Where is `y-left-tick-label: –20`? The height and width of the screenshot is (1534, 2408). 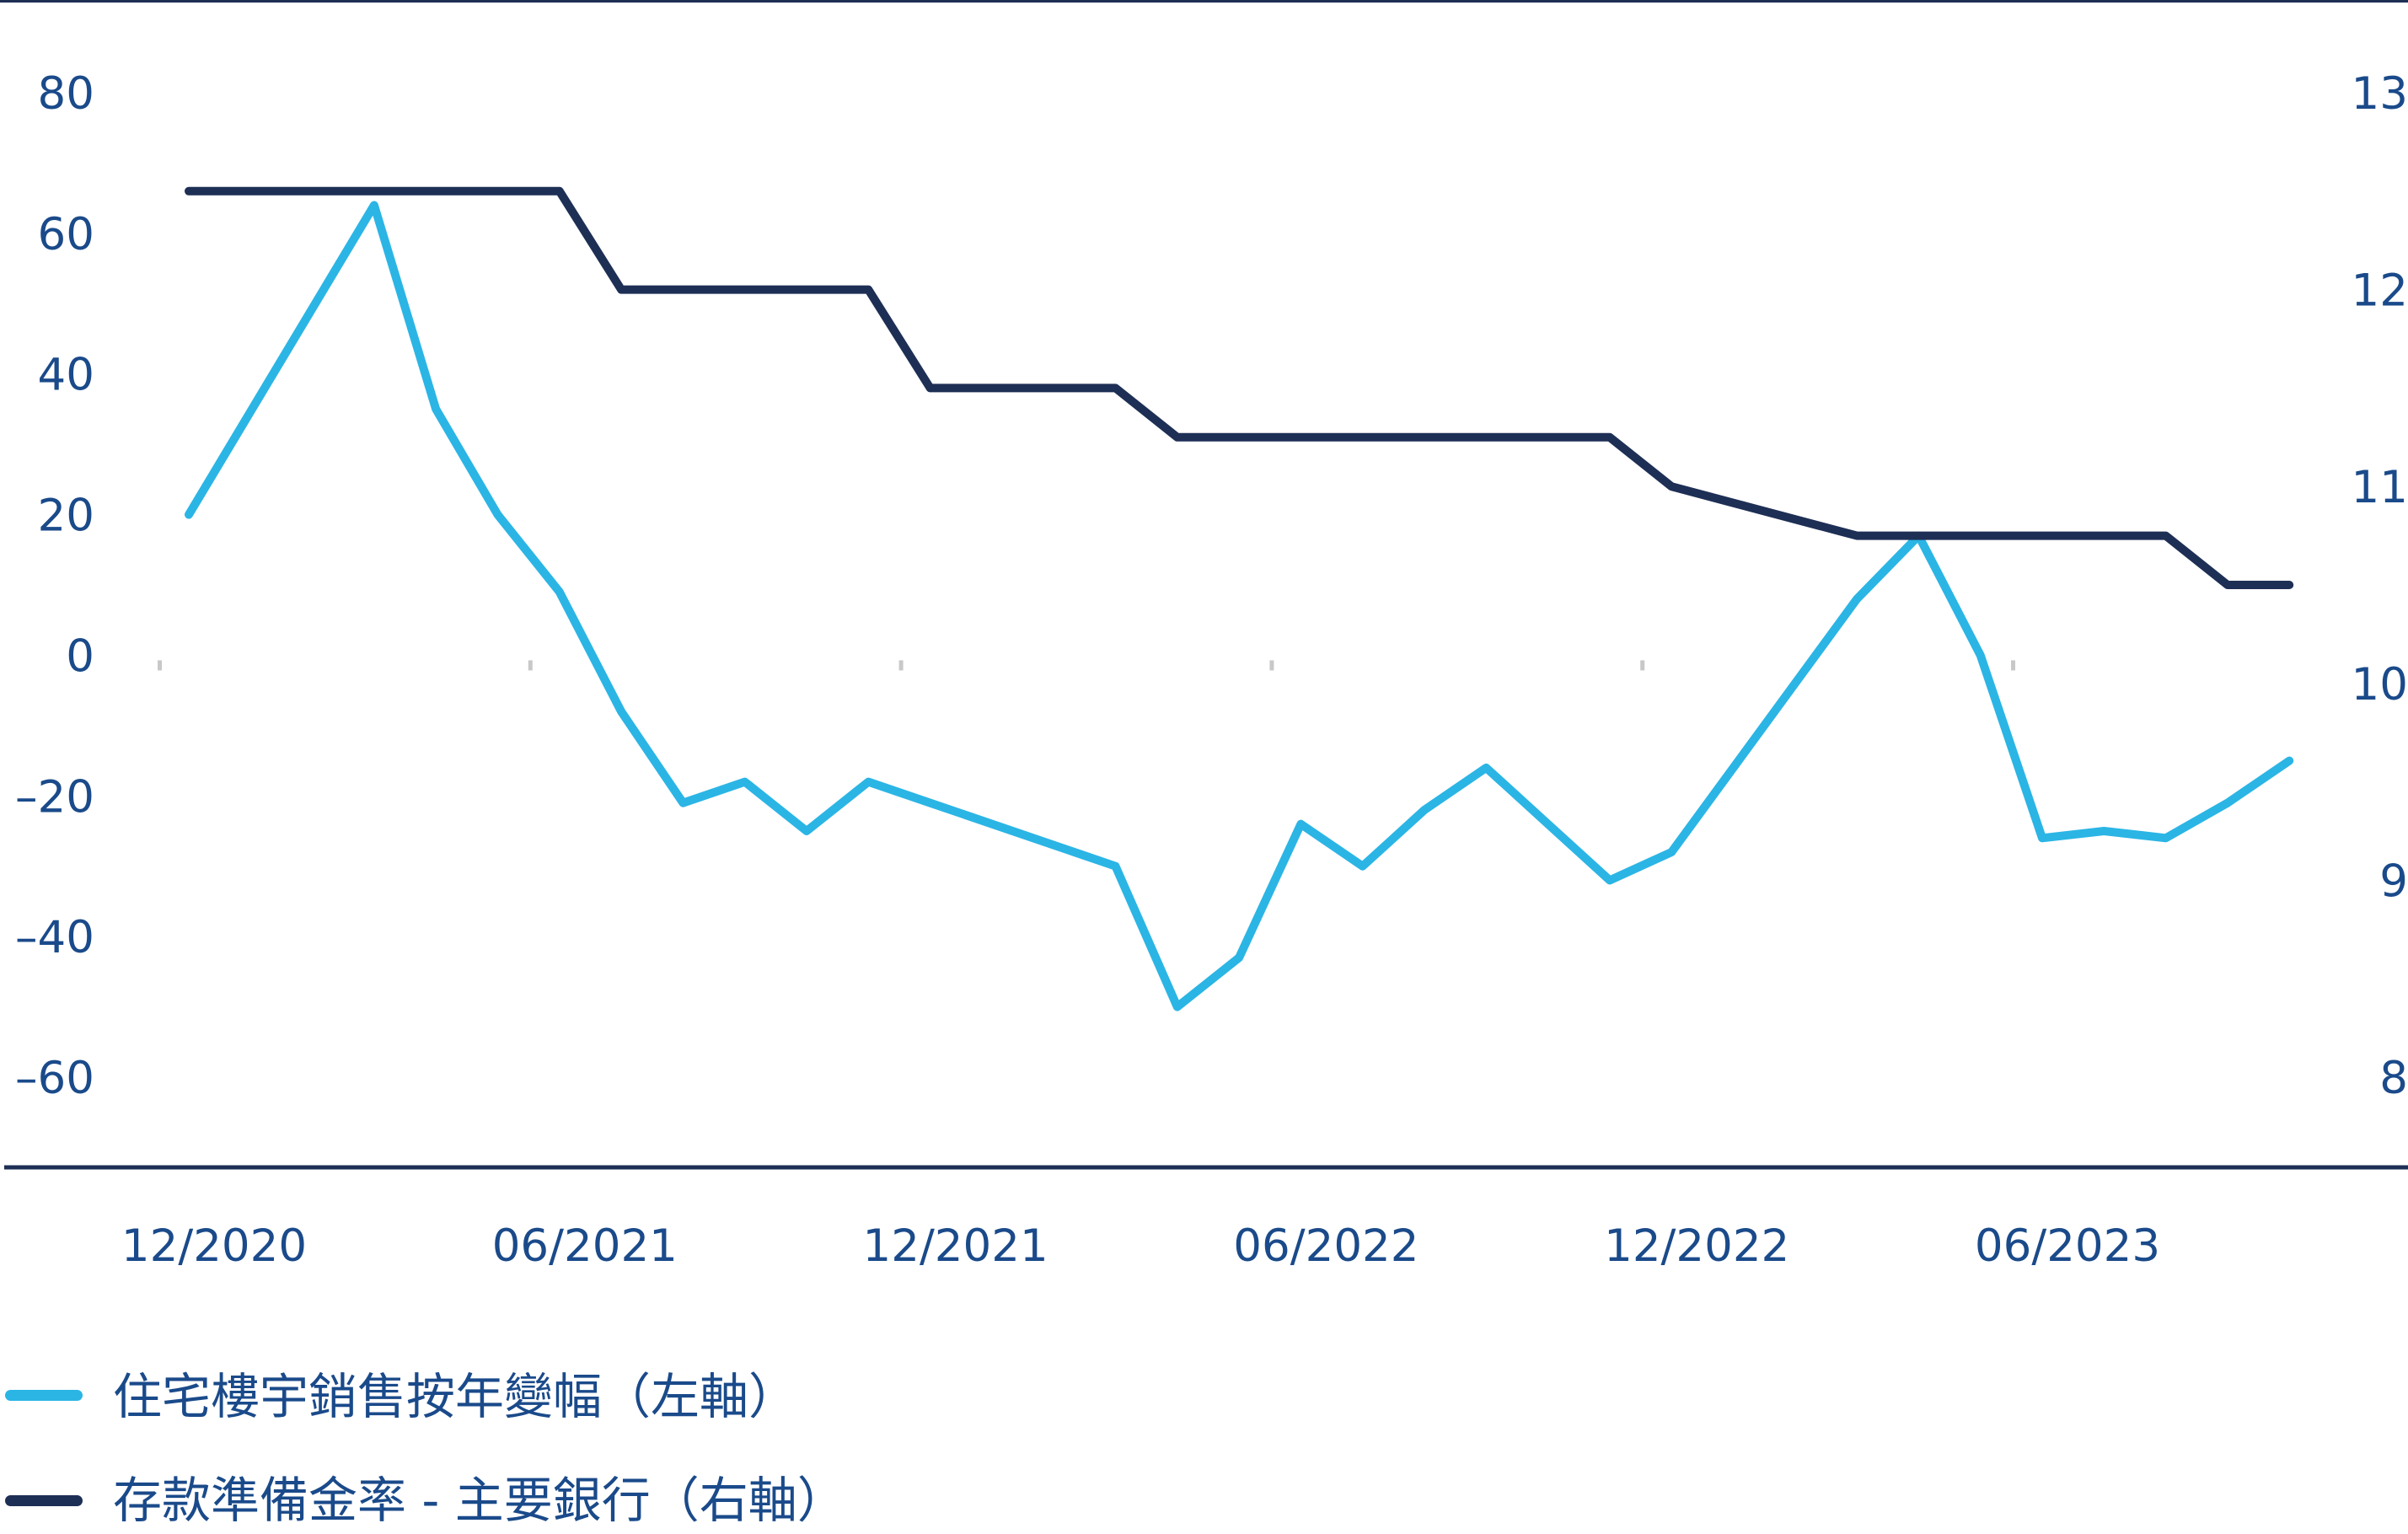 y-left-tick-label: –20 is located at coordinates (55, 797).